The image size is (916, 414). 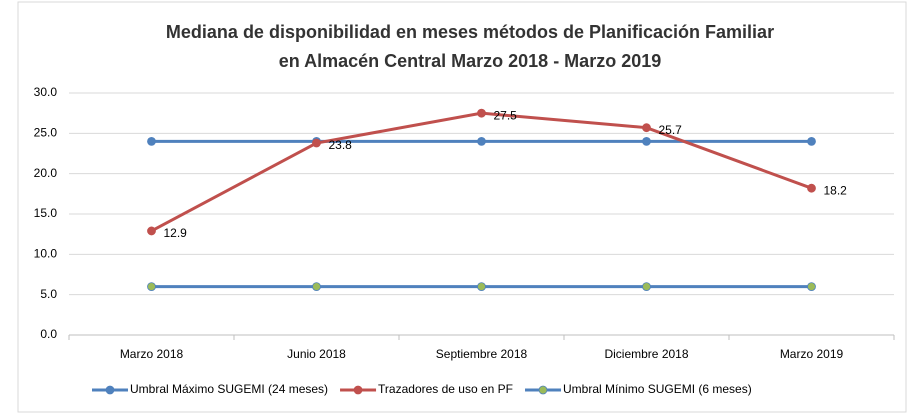 What do you see at coordinates (646, 354) in the screenshot?
I see `x-tick-label: Diciembre 2018` at bounding box center [646, 354].